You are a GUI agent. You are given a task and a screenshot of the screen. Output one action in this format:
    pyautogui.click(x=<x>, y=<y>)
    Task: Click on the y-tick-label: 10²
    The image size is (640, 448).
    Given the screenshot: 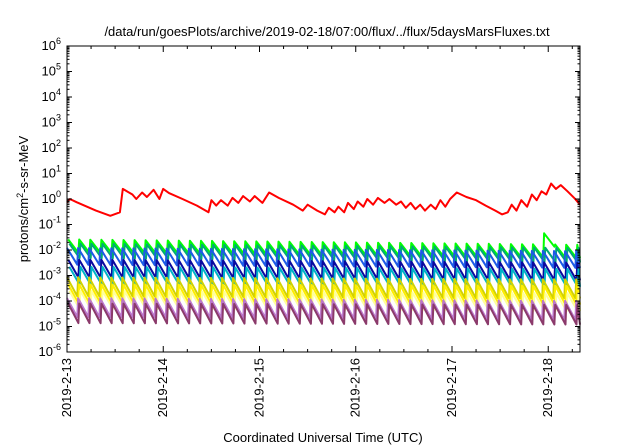 What is the action you would take?
    pyautogui.click(x=51, y=146)
    